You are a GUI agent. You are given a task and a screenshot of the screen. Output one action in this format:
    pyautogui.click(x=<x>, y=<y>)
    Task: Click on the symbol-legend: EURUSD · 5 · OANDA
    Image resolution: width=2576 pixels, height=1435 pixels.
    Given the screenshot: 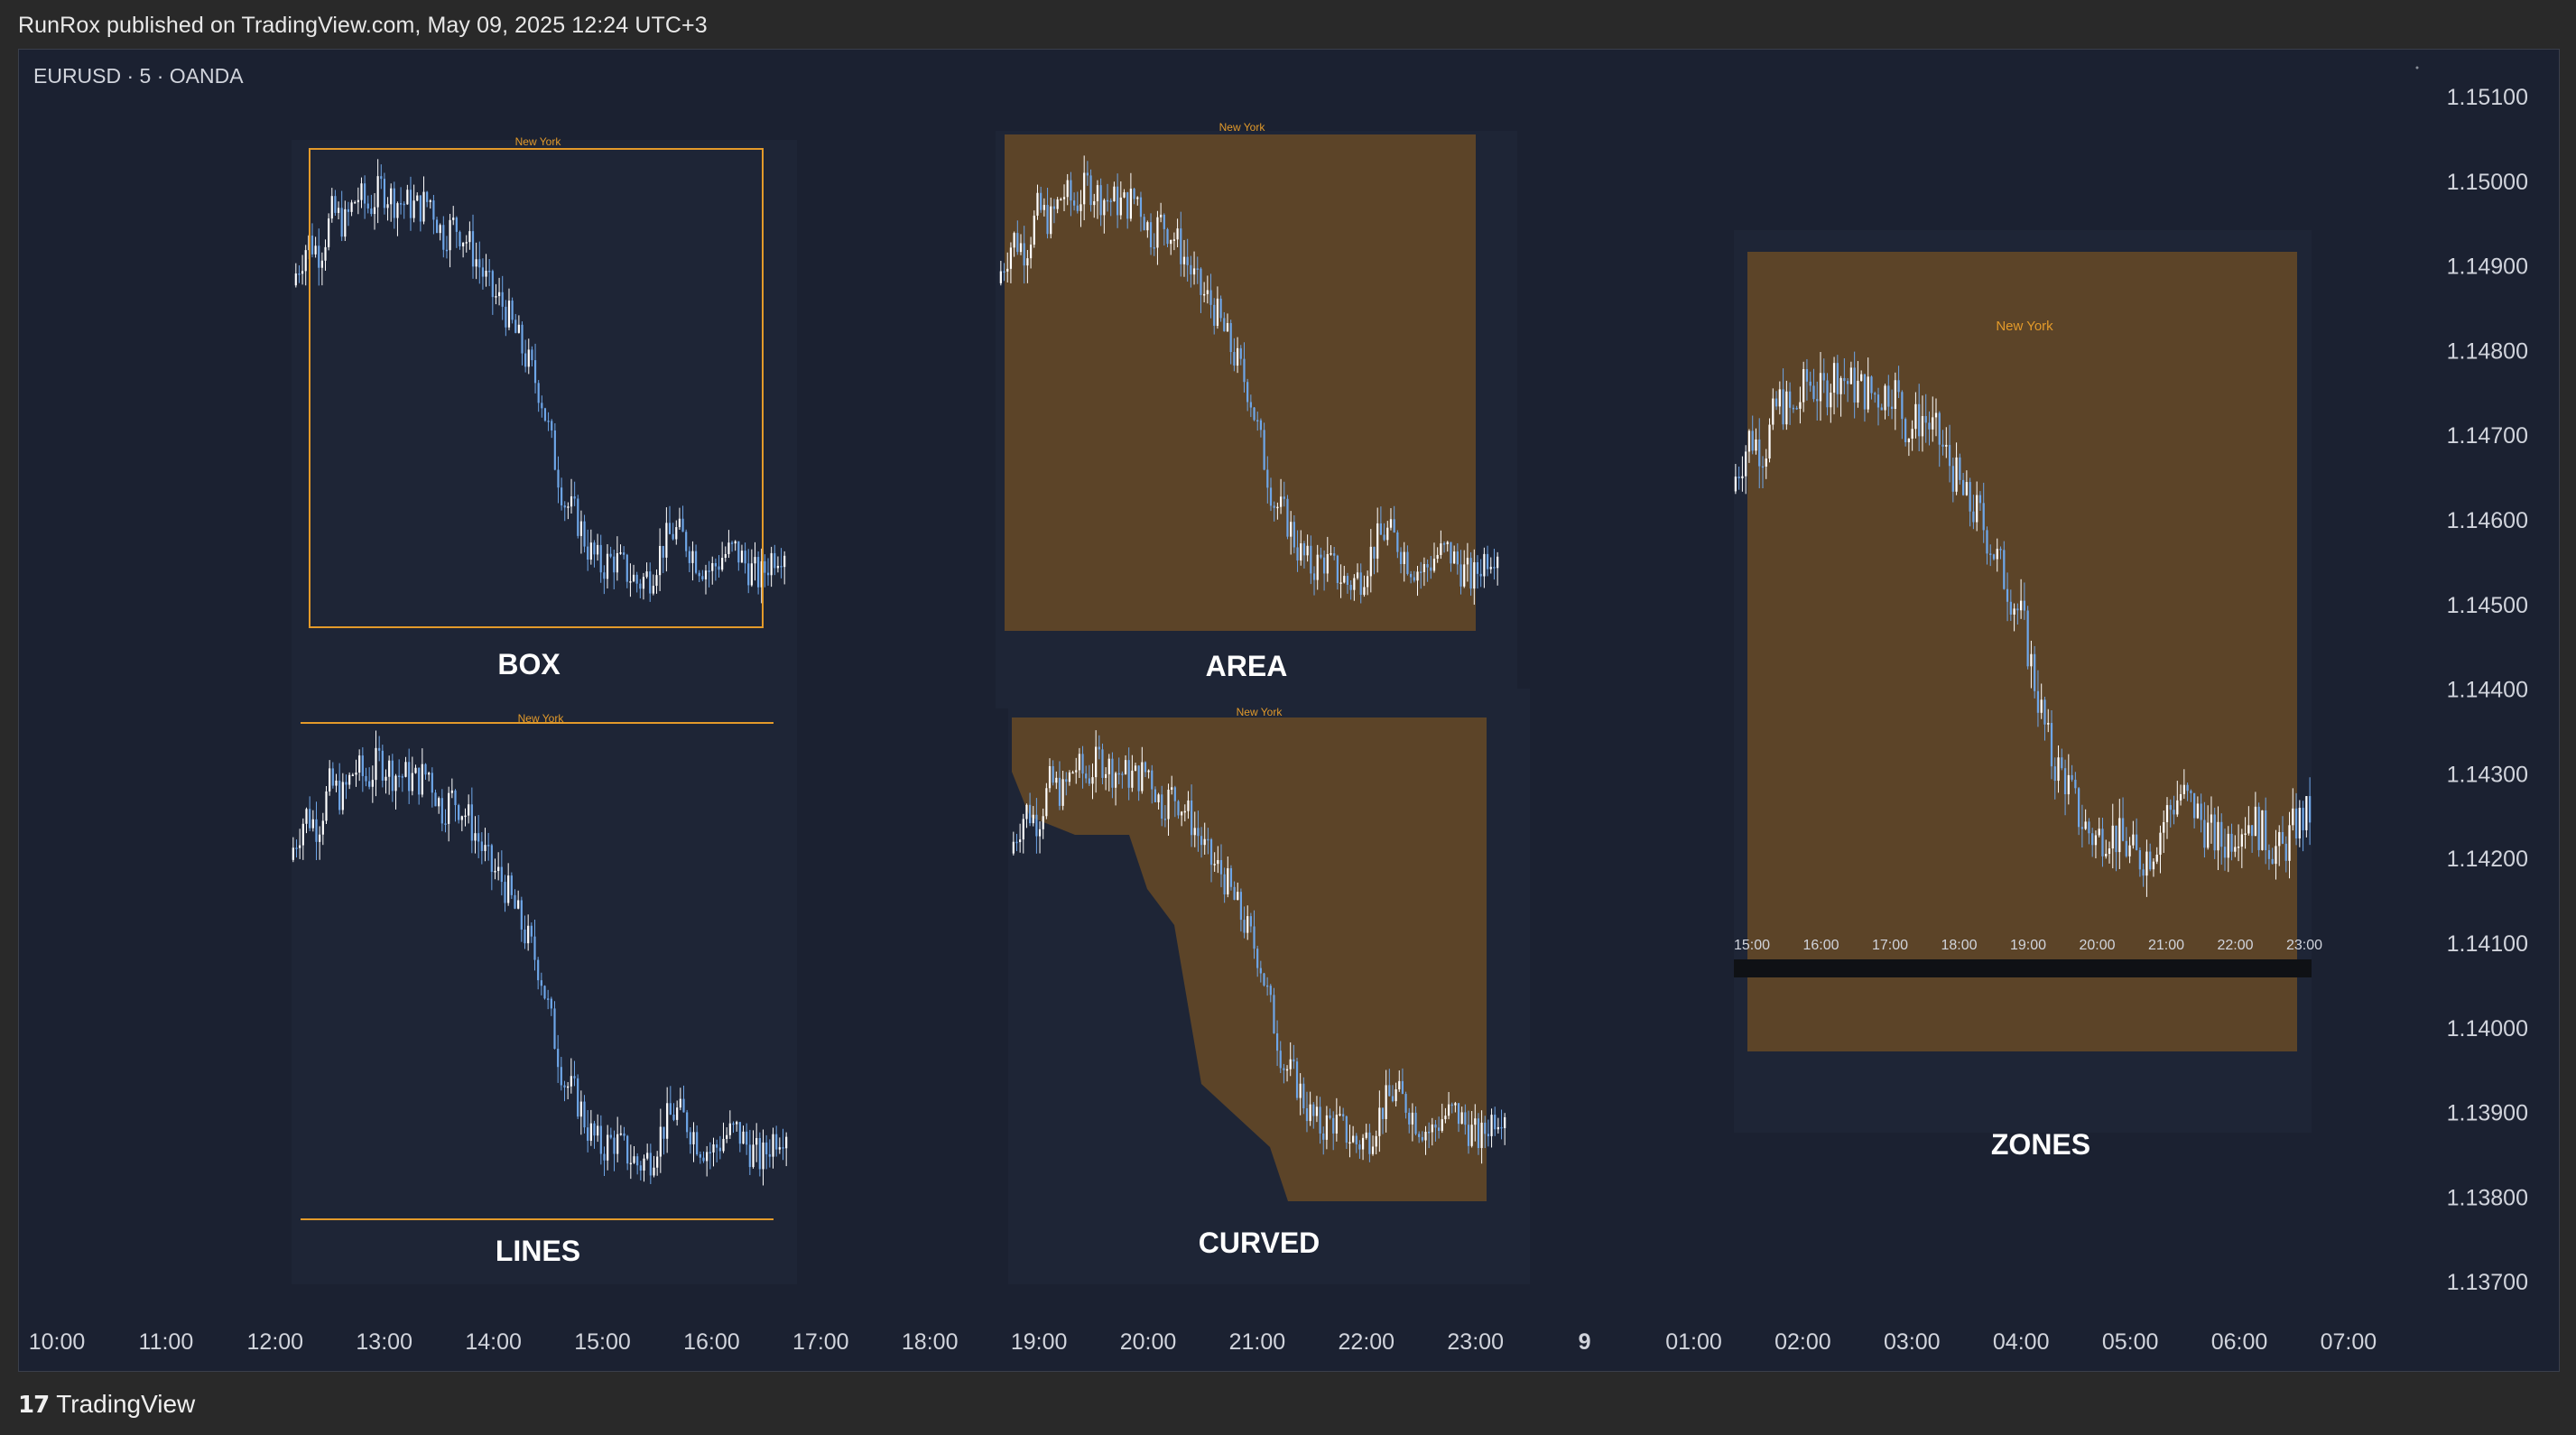 What is the action you would take?
    pyautogui.click(x=138, y=76)
    